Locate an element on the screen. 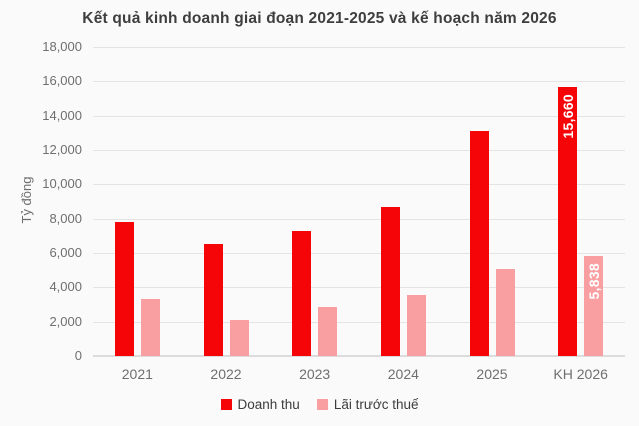 The height and width of the screenshot is (426, 639). legend-item-lai-truoc-thue: Lãi trước thuế is located at coordinates (367, 404).